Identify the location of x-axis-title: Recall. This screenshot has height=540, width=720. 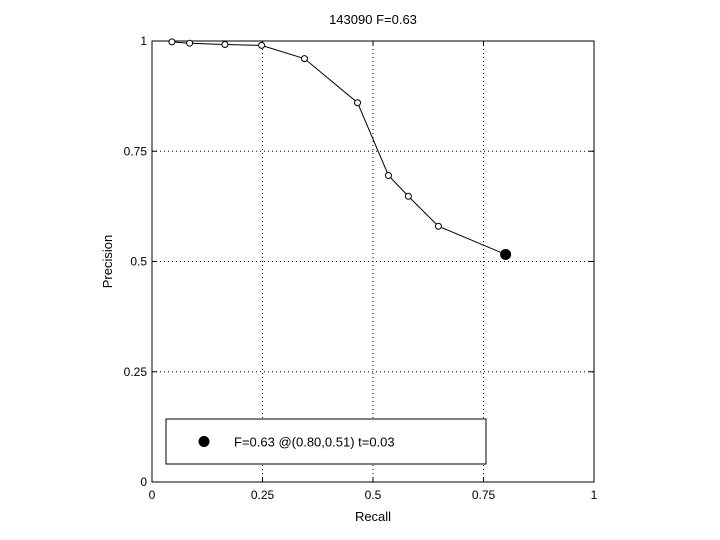
(373, 516).